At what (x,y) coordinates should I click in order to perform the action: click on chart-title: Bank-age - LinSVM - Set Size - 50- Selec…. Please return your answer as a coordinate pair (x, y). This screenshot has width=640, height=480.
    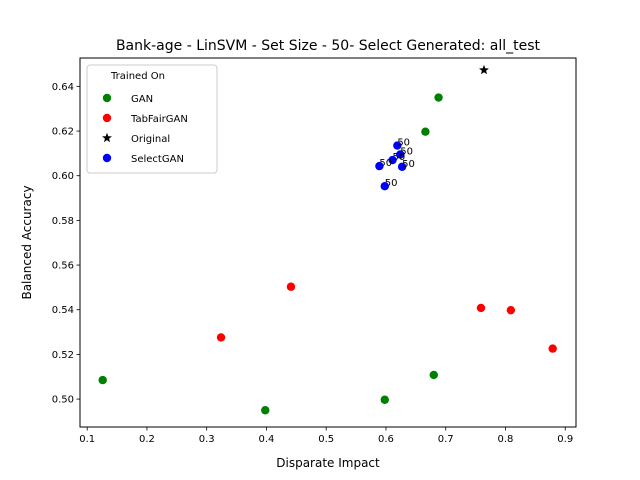
    Looking at the image, I should click on (328, 46).